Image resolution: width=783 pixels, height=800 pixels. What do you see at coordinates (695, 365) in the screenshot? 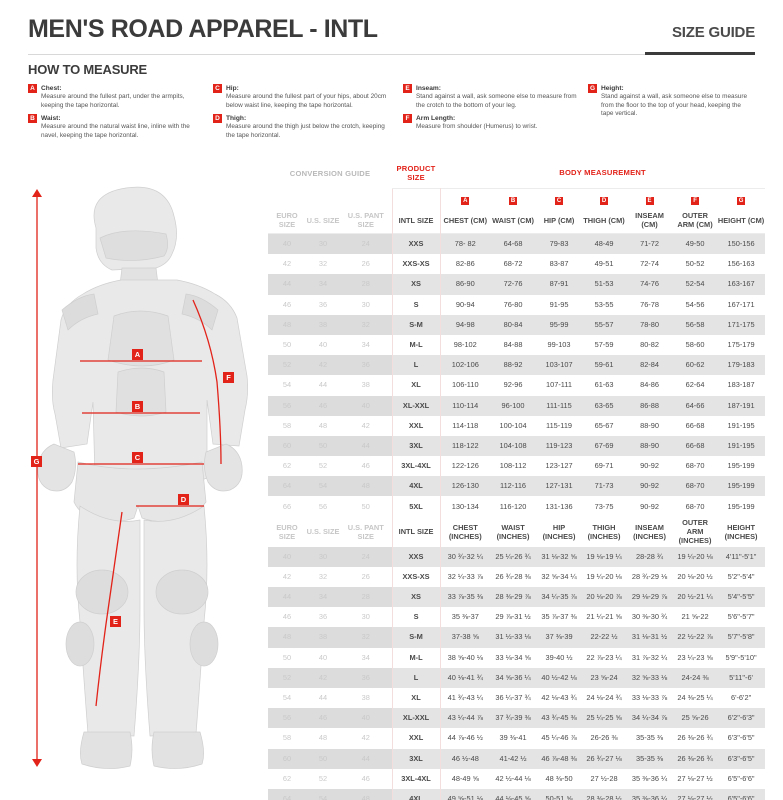
I see `cell-outer-arm: 60-62` at bounding box center [695, 365].